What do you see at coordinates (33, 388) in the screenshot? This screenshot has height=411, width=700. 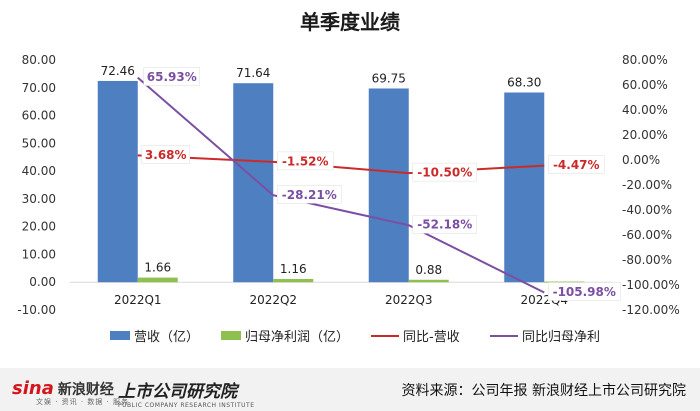 I see `sina-logo-text: sina` at bounding box center [33, 388].